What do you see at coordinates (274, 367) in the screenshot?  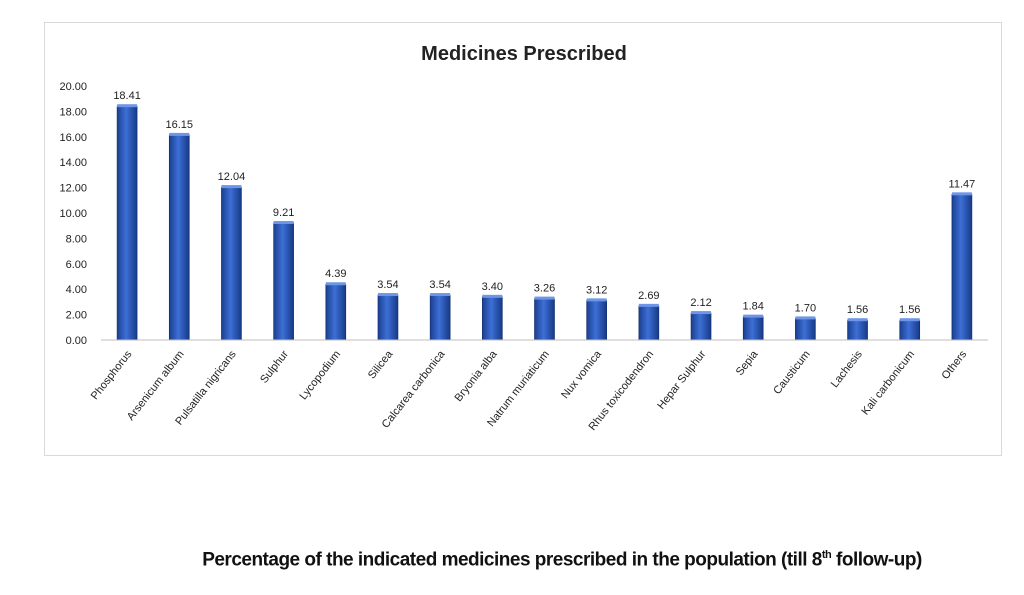 I see `category-label: Sulphur` at bounding box center [274, 367].